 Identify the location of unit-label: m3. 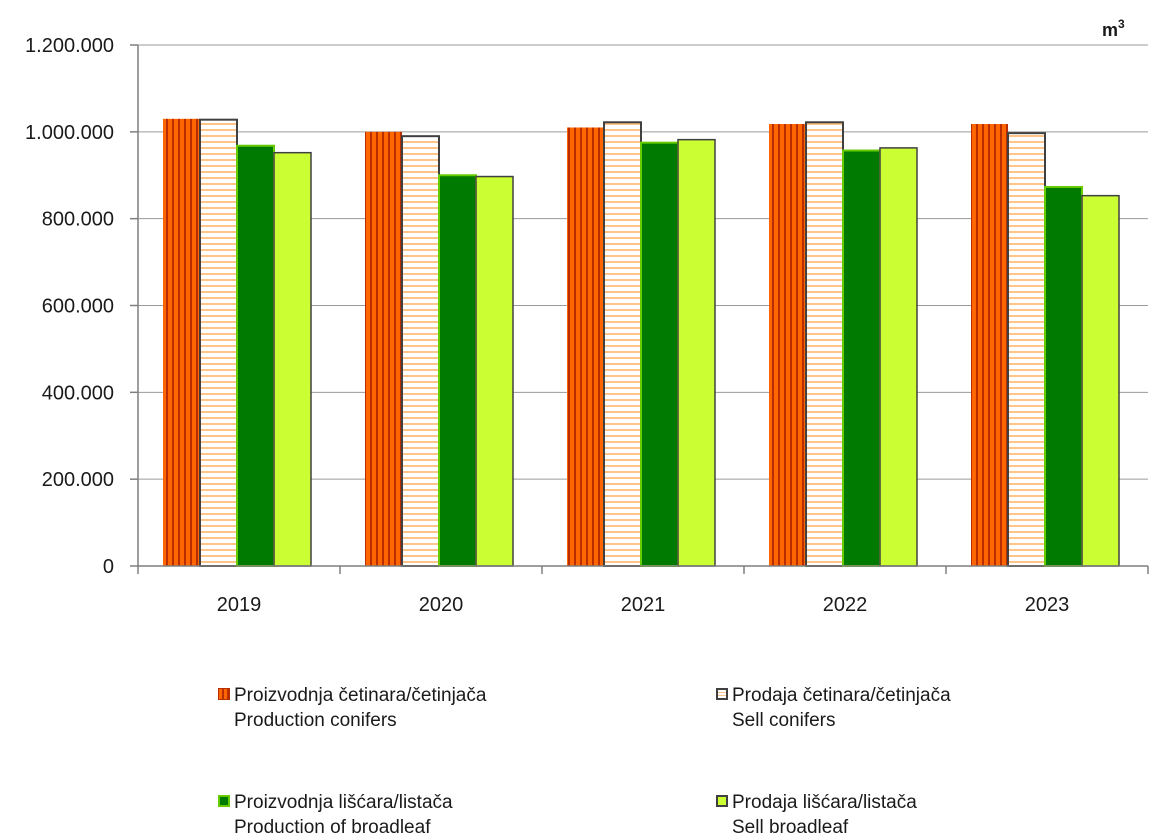
(1113, 28).